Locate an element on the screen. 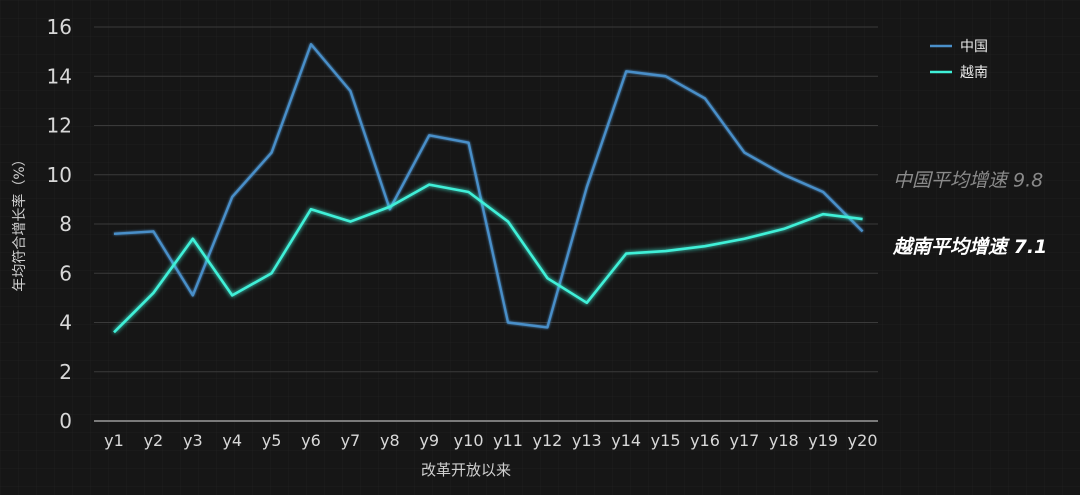 Image resolution: width=1080 pixels, height=495 pixels. y-tick-label: 4 is located at coordinates (65, 323).